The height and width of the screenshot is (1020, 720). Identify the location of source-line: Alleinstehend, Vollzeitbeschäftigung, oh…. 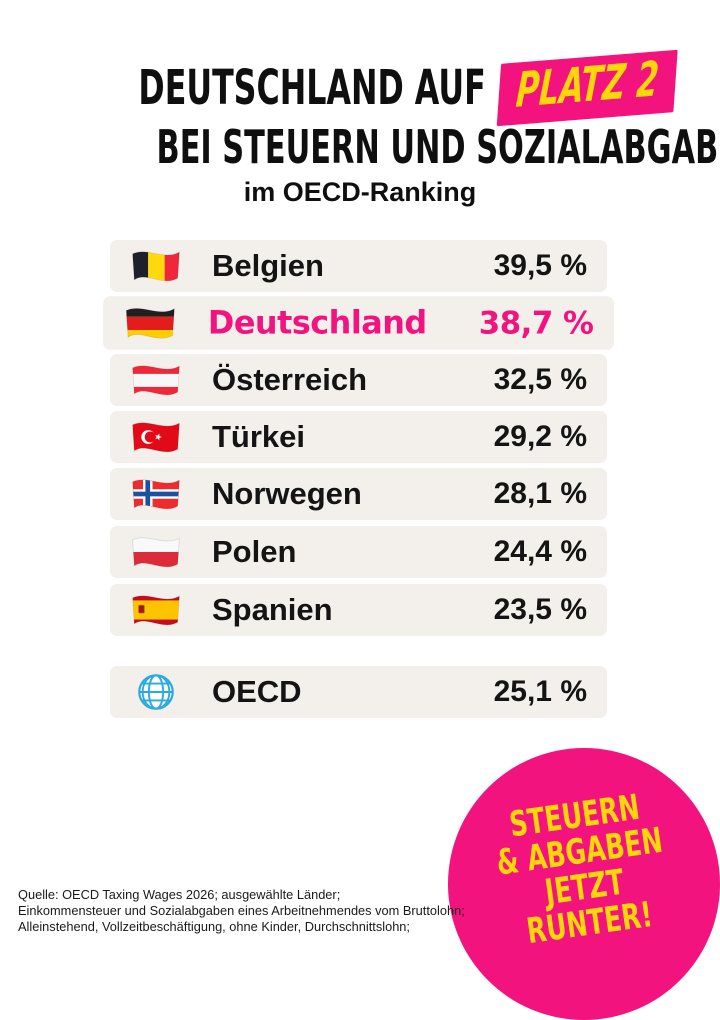
(214, 926).